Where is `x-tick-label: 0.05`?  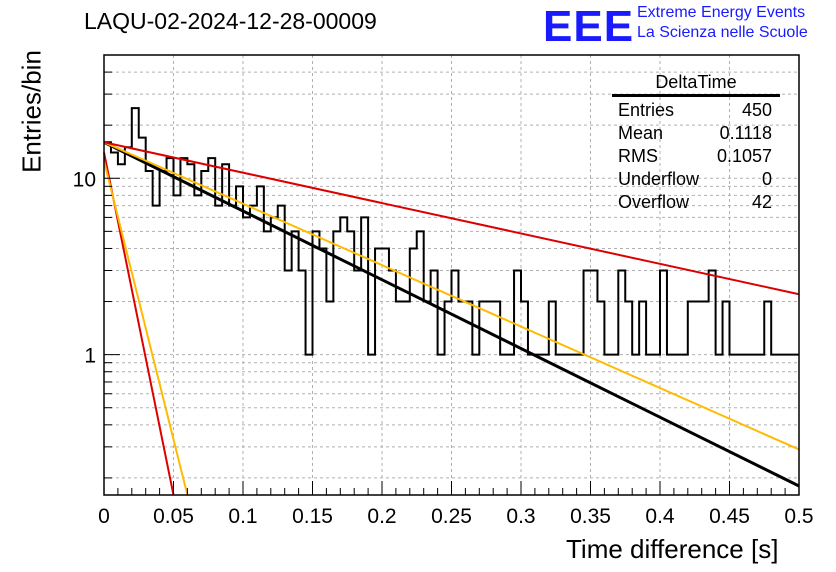
x-tick-label: 0.05 is located at coordinates (173, 516).